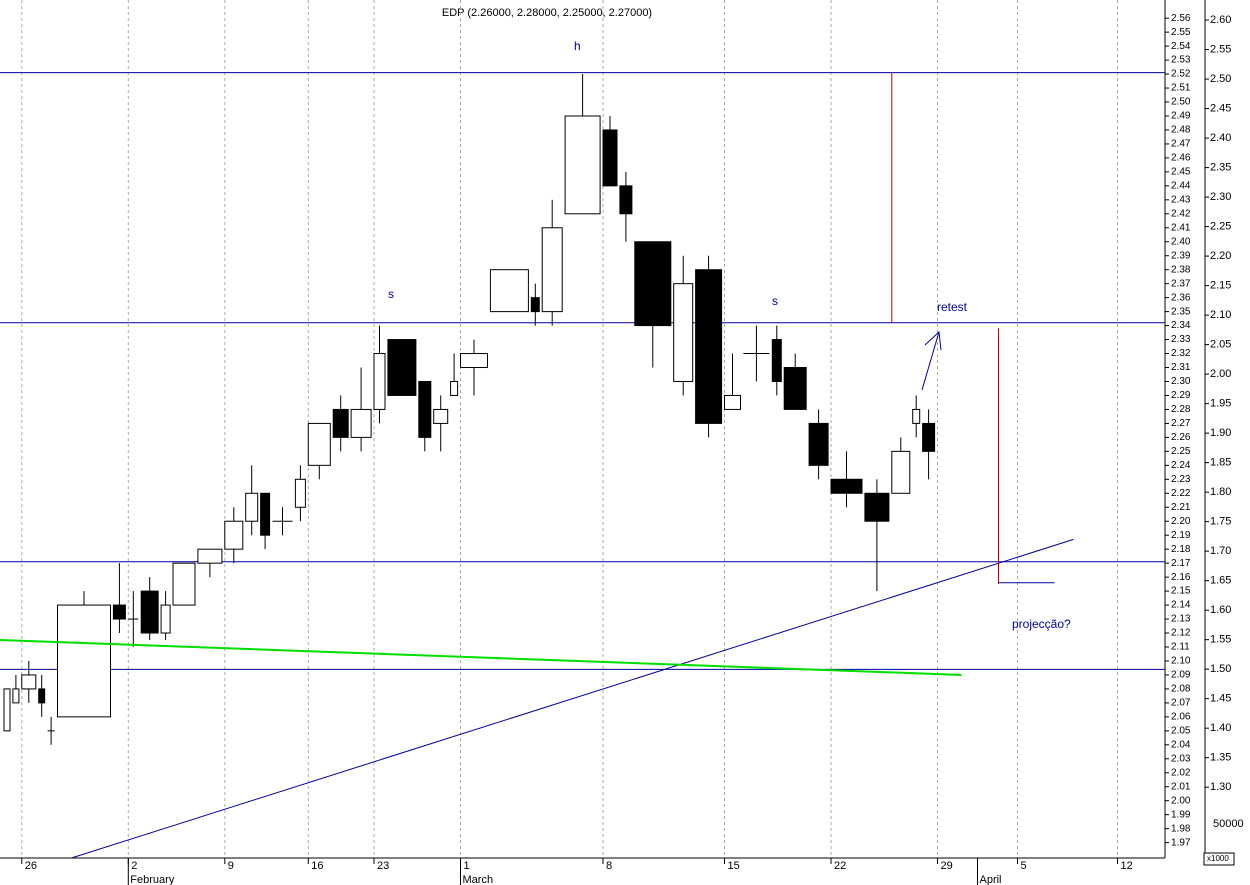 This screenshot has height=885, width=1250. Describe the element at coordinates (1181, 144) in the screenshot. I see `y-tick-label: 2.47` at that location.